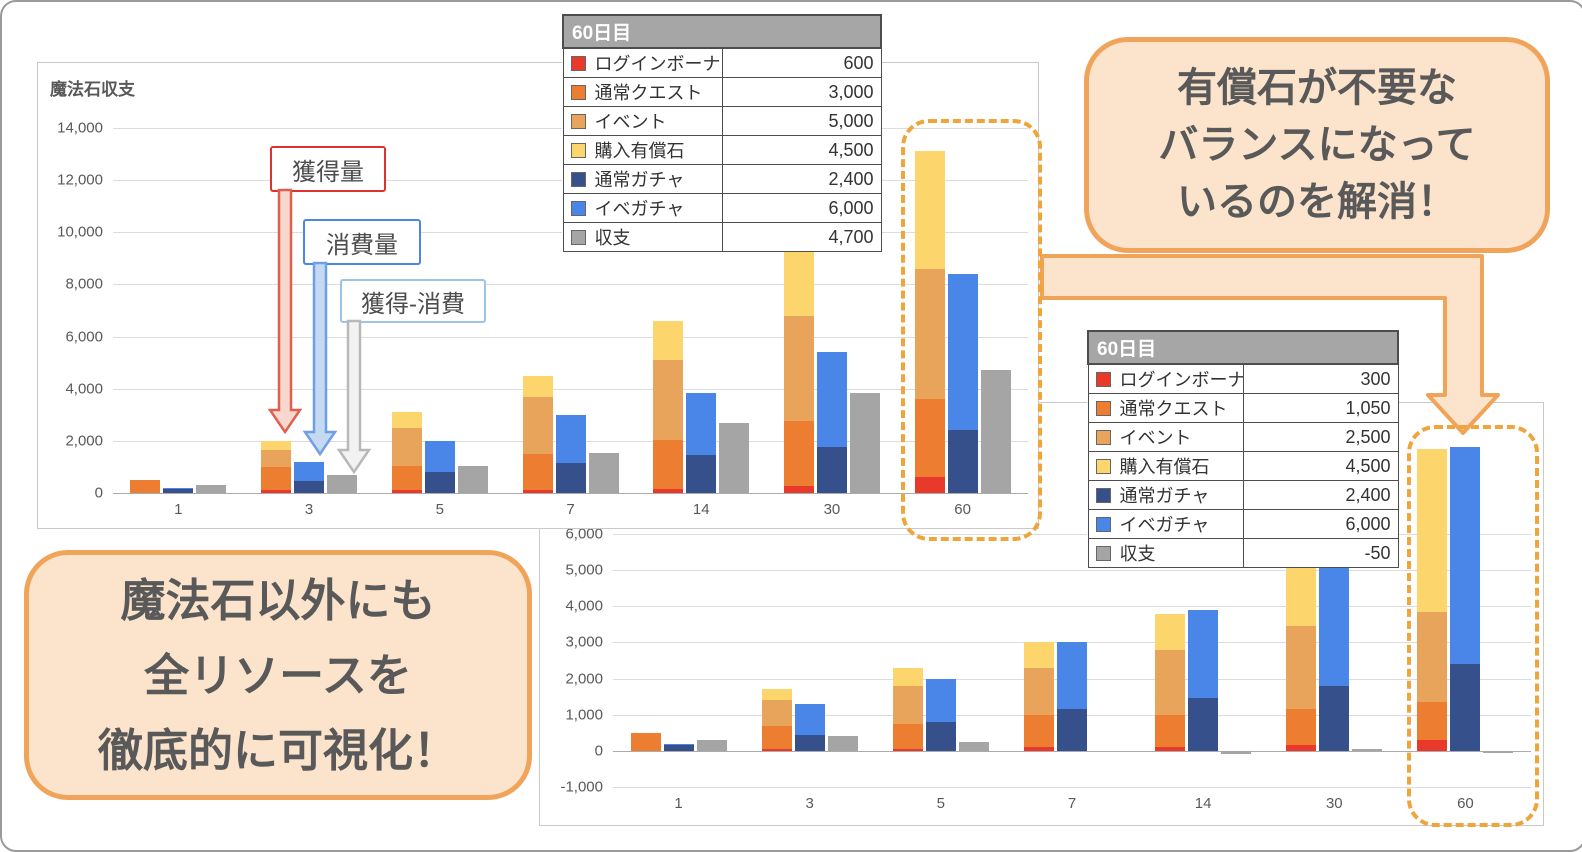 This screenshot has height=852, width=1582. What do you see at coordinates (584, 715) in the screenshot?
I see `y-axis-tick-label: 1,000` at bounding box center [584, 715].